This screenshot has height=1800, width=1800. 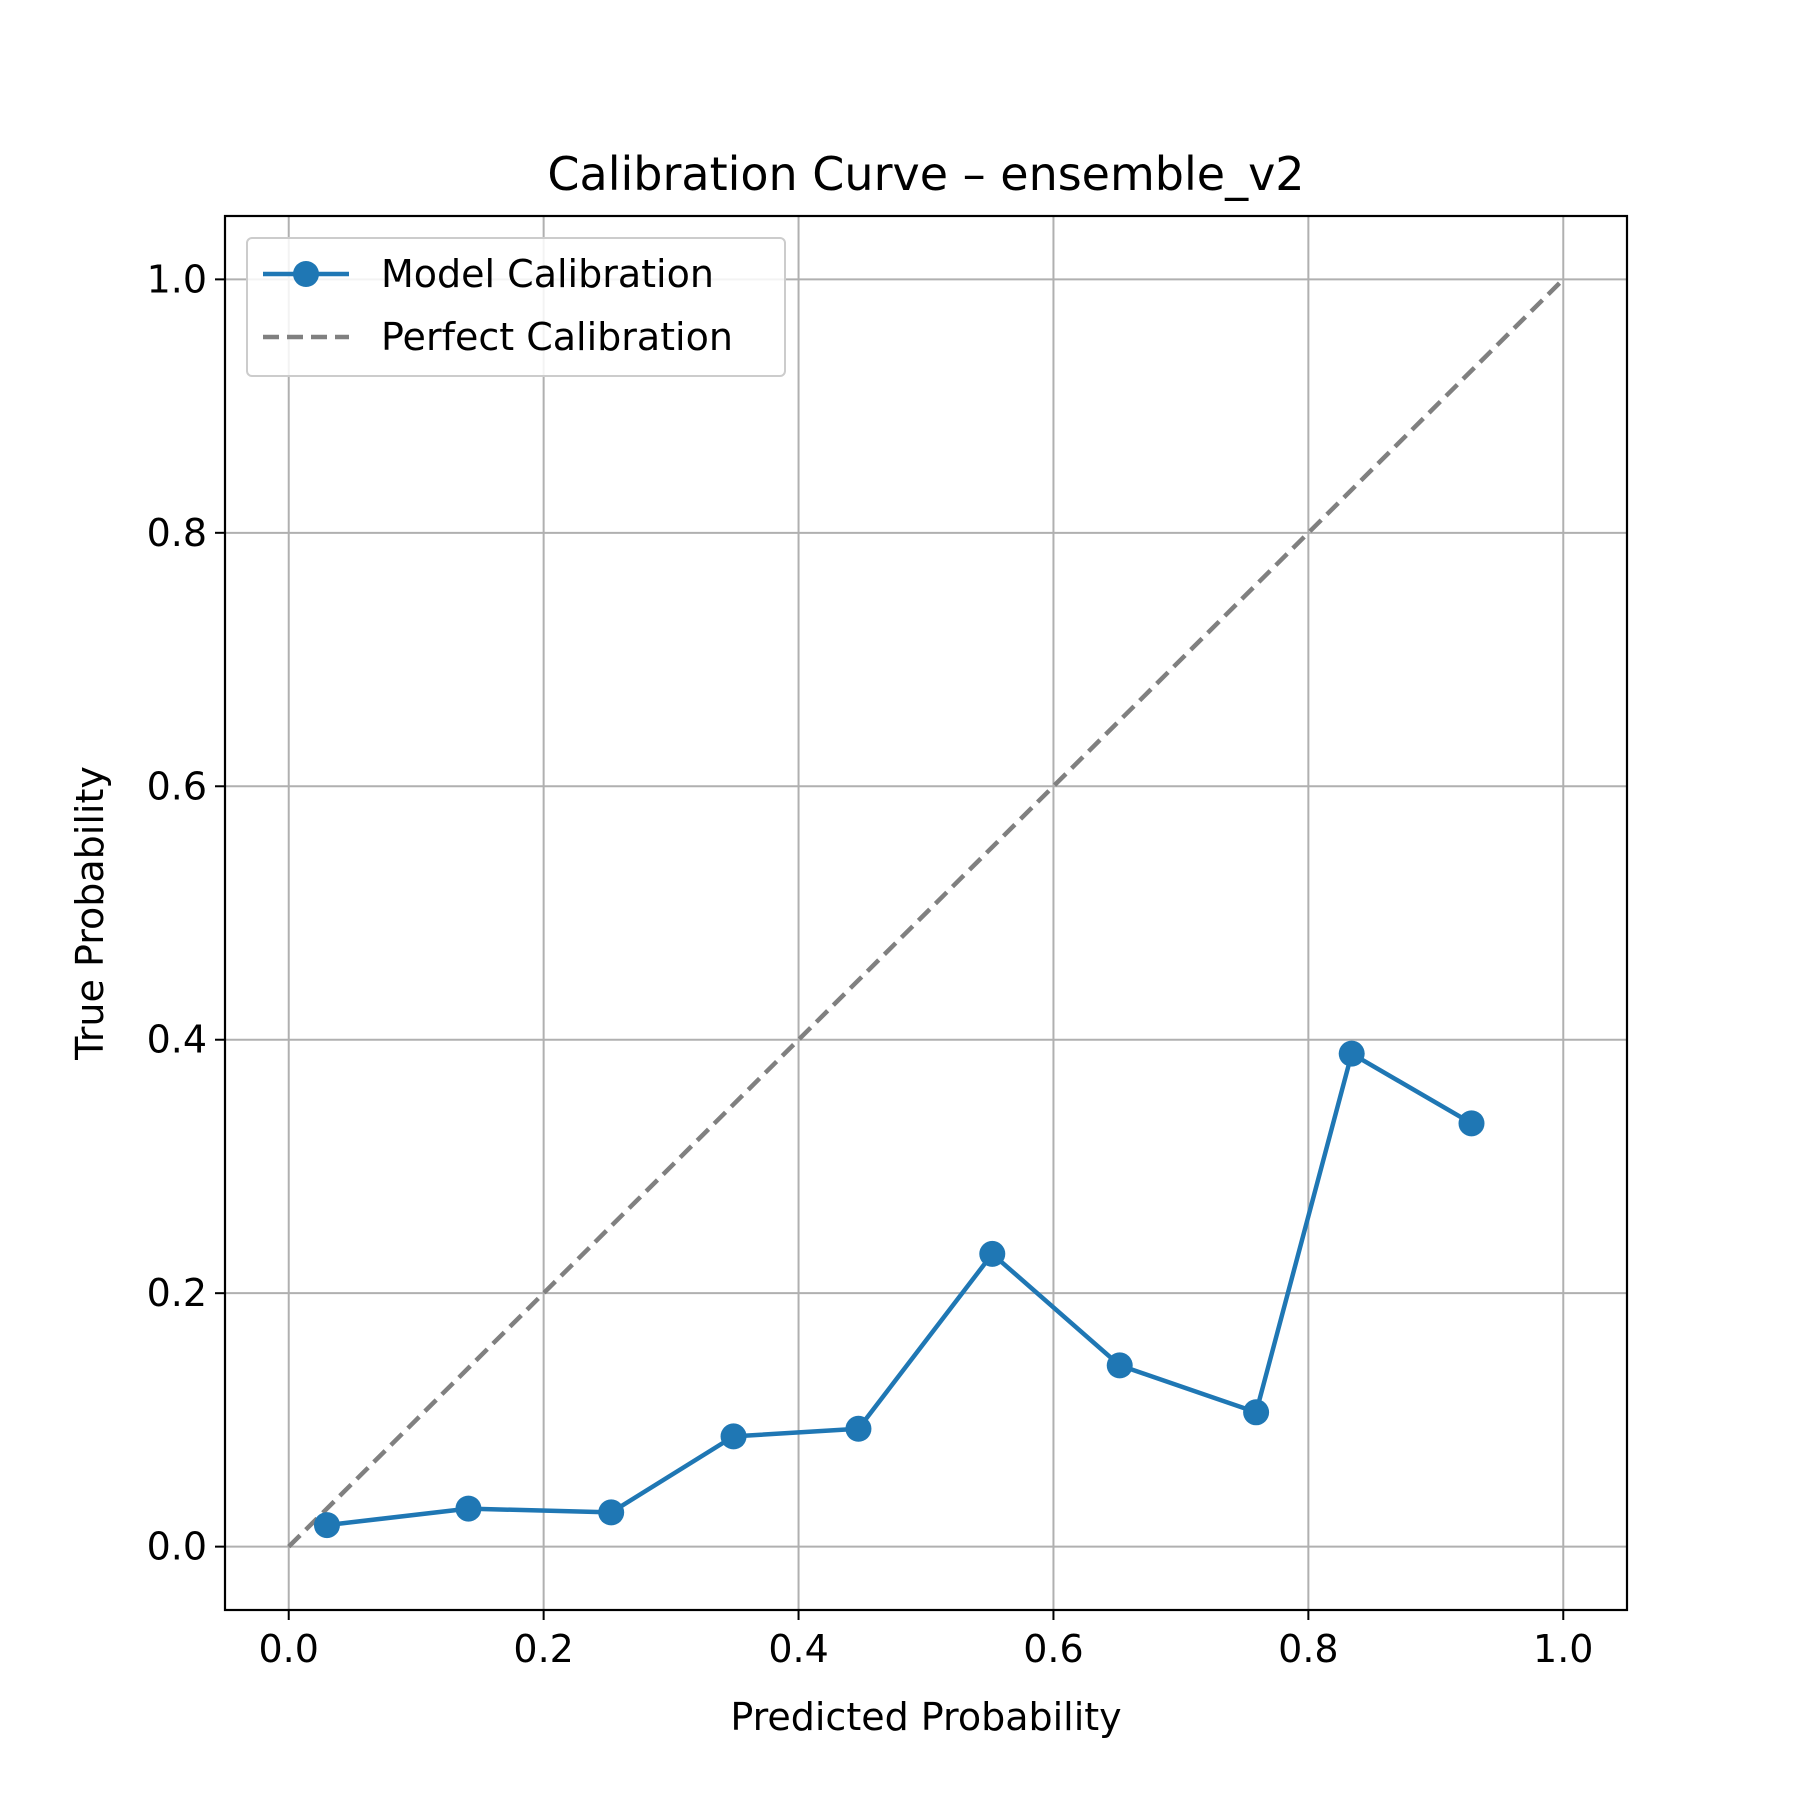 I want to click on legend-box, so click(x=516, y=307).